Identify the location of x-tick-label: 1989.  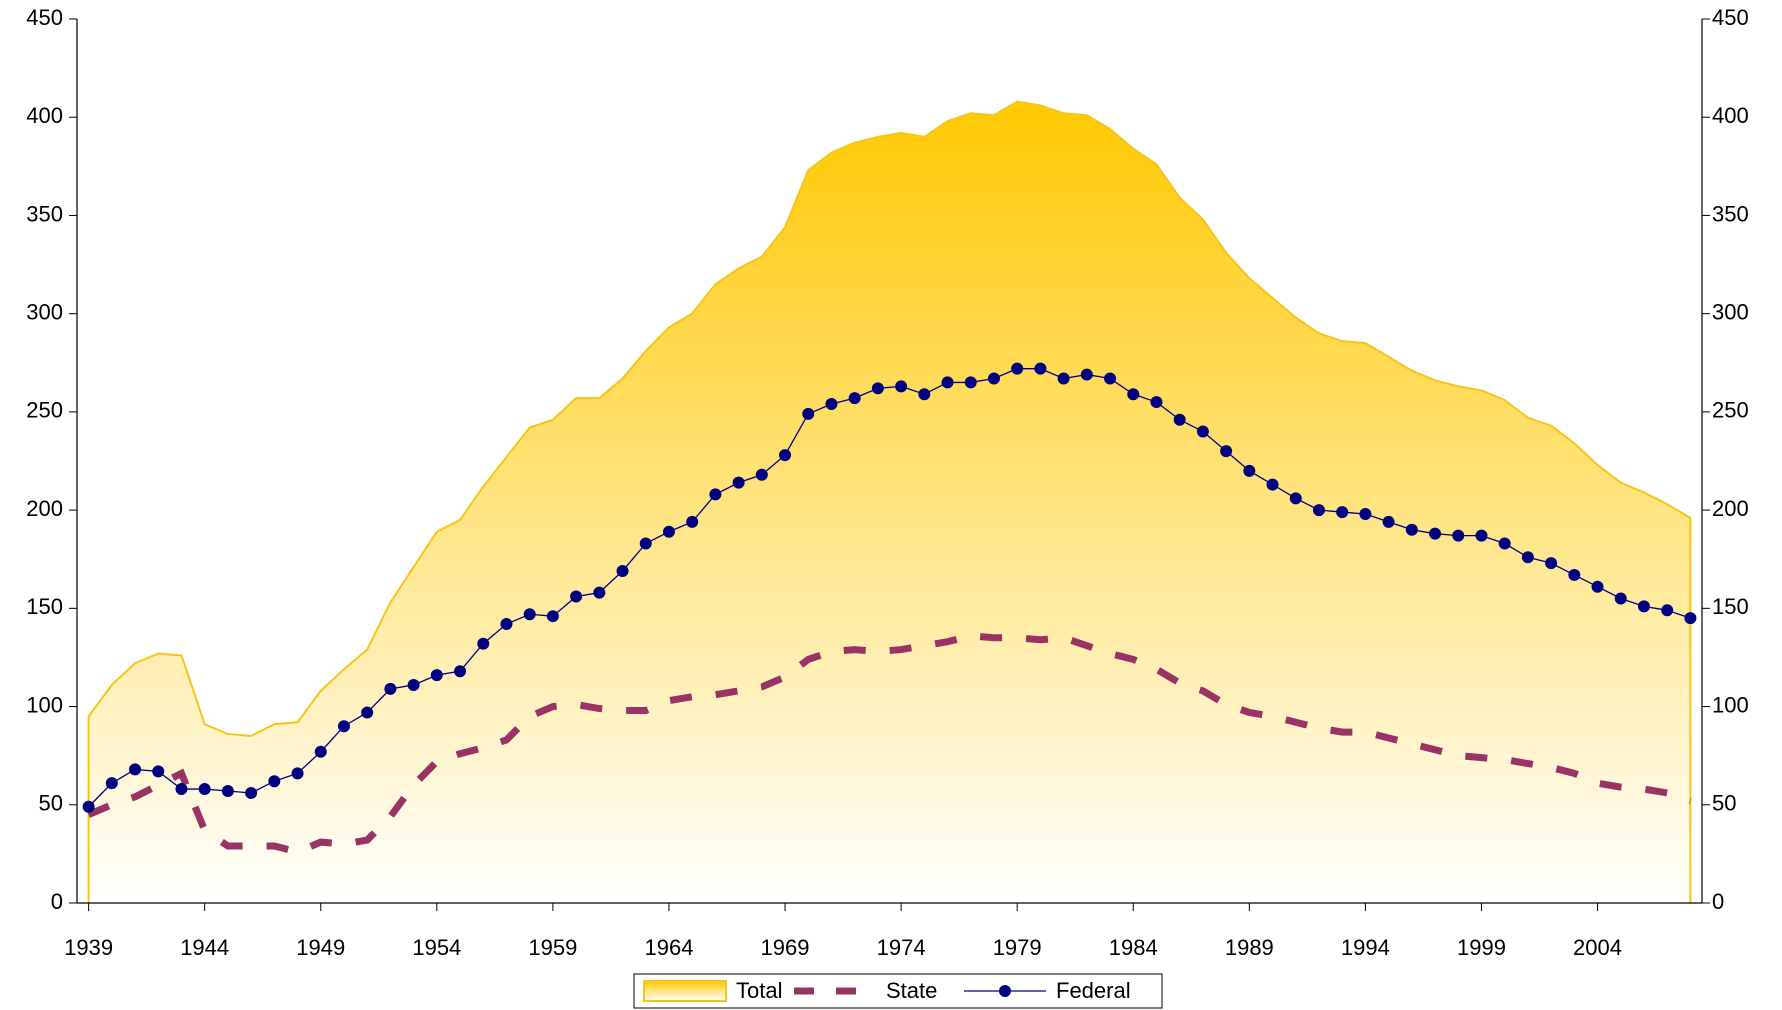
(1249, 947).